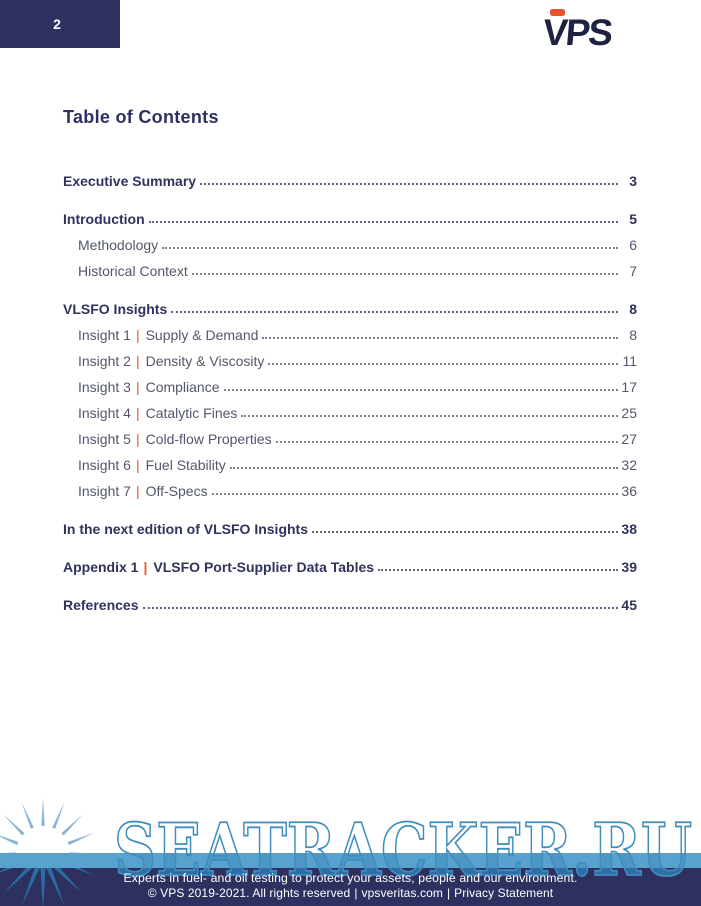  What do you see at coordinates (104, 335) in the screenshot?
I see `toc-entry-prefix: Insight 1` at bounding box center [104, 335].